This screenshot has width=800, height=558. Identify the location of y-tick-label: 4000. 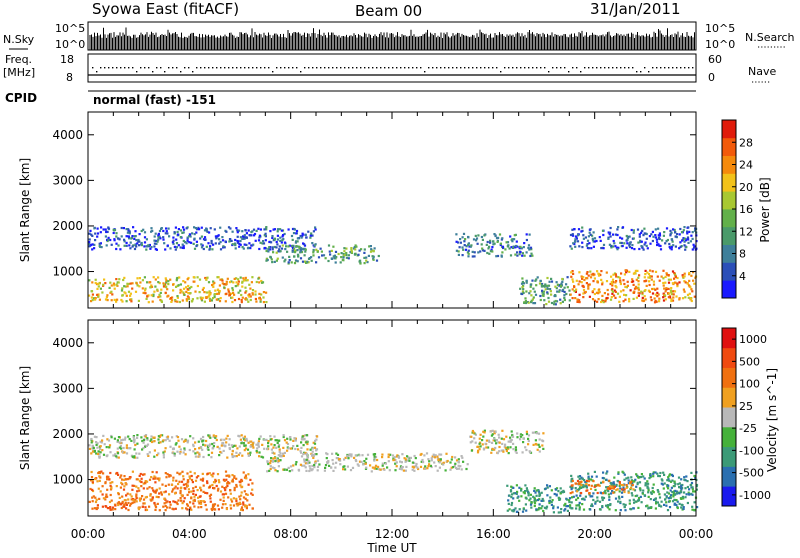
(67, 135).